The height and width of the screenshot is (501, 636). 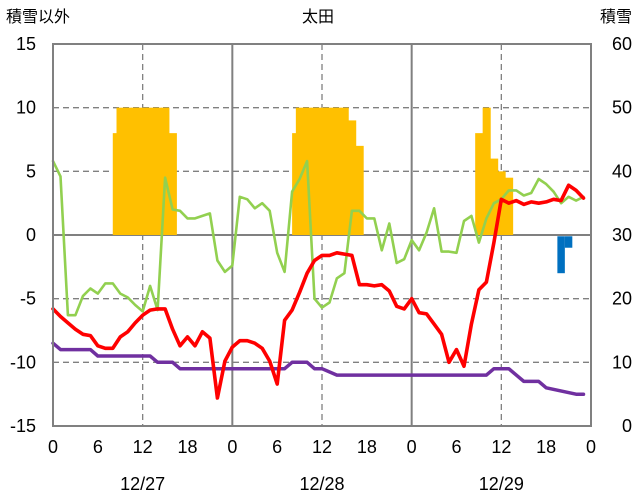 I want to click on right-axis-ticks: 60 50 40 30 20 10 0, so click(x=622, y=235).